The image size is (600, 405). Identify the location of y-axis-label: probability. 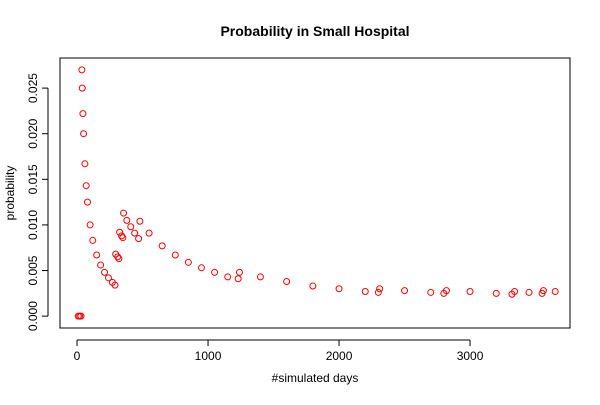
(10, 193).